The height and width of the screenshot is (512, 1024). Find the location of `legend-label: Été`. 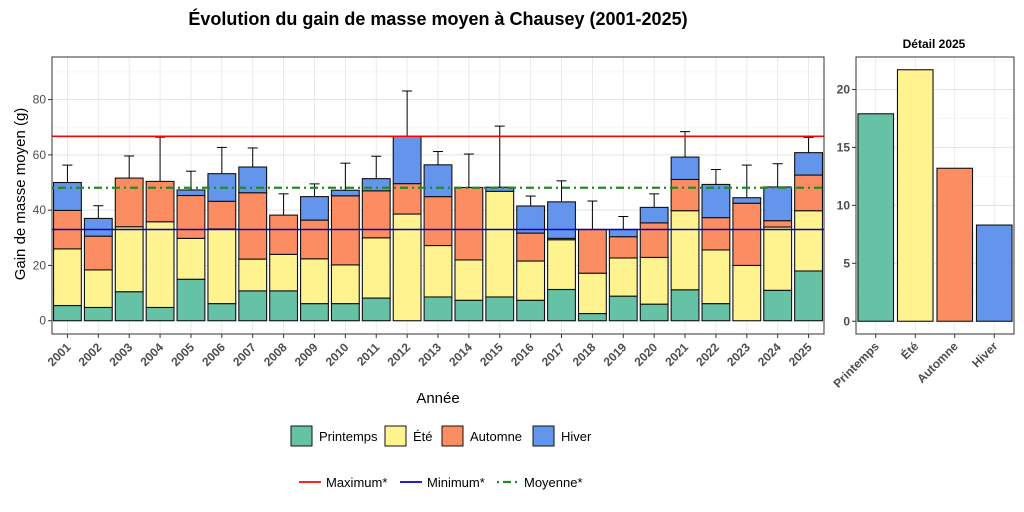

legend-label: Été is located at coordinates (423, 436).